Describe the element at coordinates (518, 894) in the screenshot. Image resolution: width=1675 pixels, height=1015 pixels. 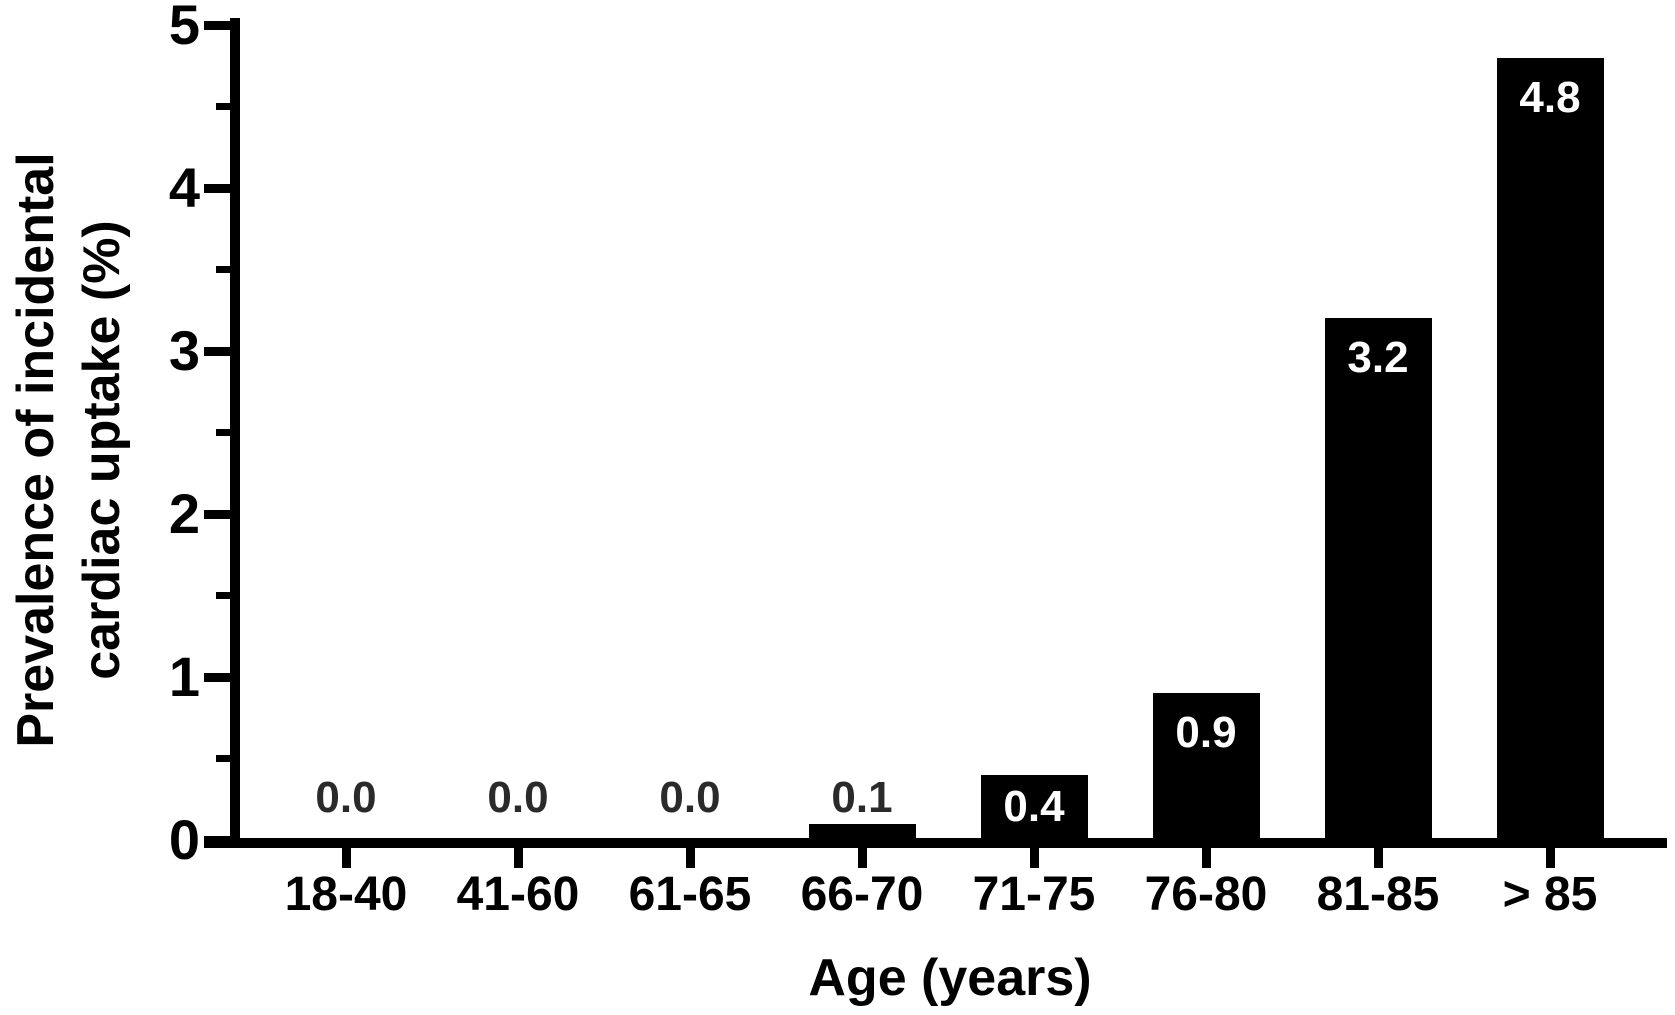
I see `x-tick-label: 41-60` at that location.